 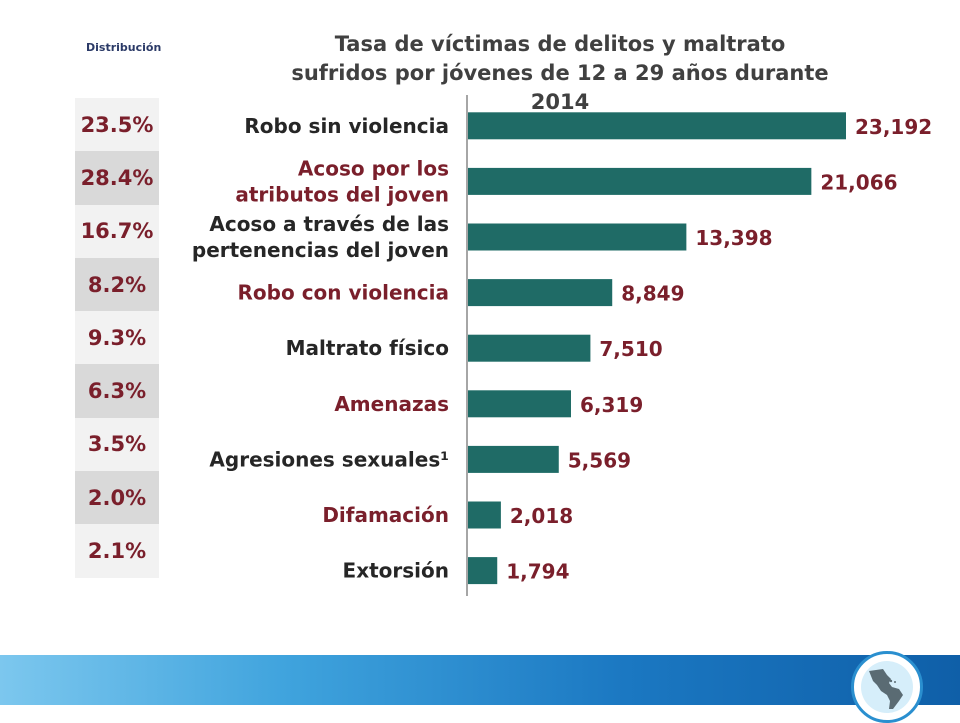 What do you see at coordinates (117, 231) in the screenshot?
I see `distribution-cell: 16.7%` at bounding box center [117, 231].